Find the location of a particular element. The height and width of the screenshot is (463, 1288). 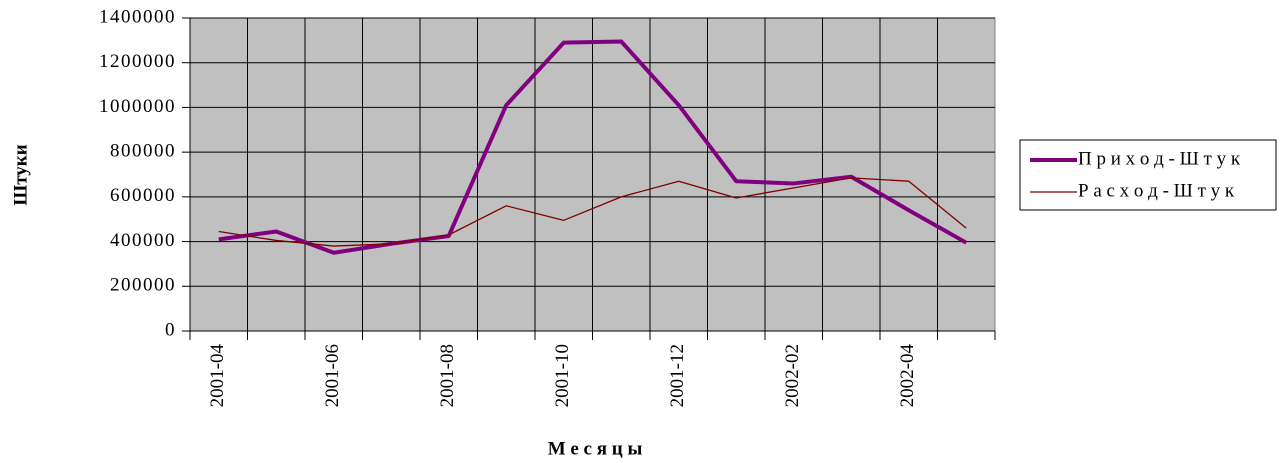

x-tick-label: 2001-04 is located at coordinates (217, 376).